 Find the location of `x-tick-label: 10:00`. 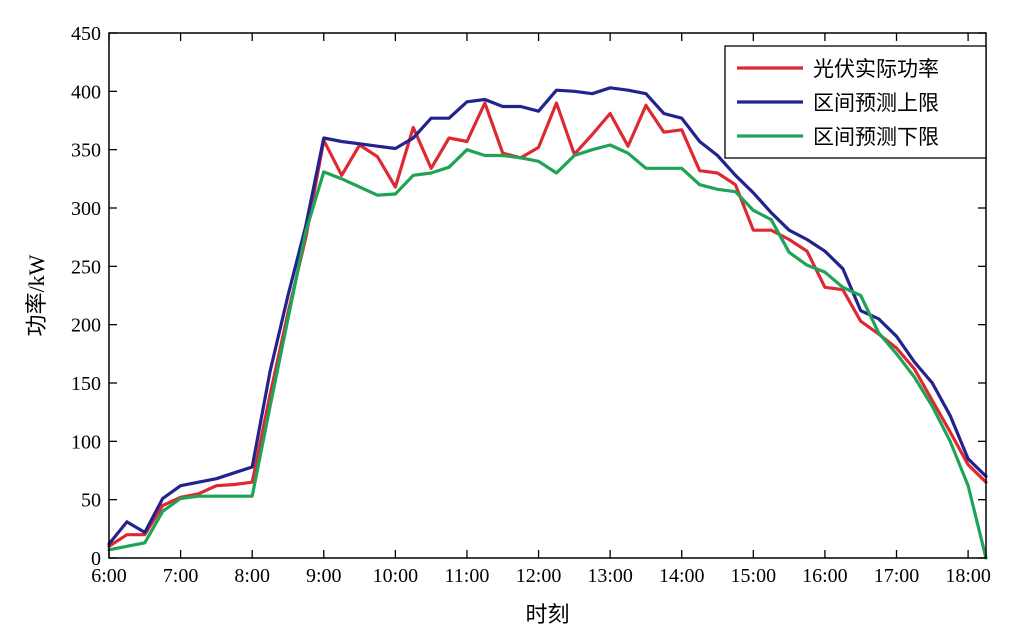

x-tick-label: 10:00 is located at coordinates (396, 576).